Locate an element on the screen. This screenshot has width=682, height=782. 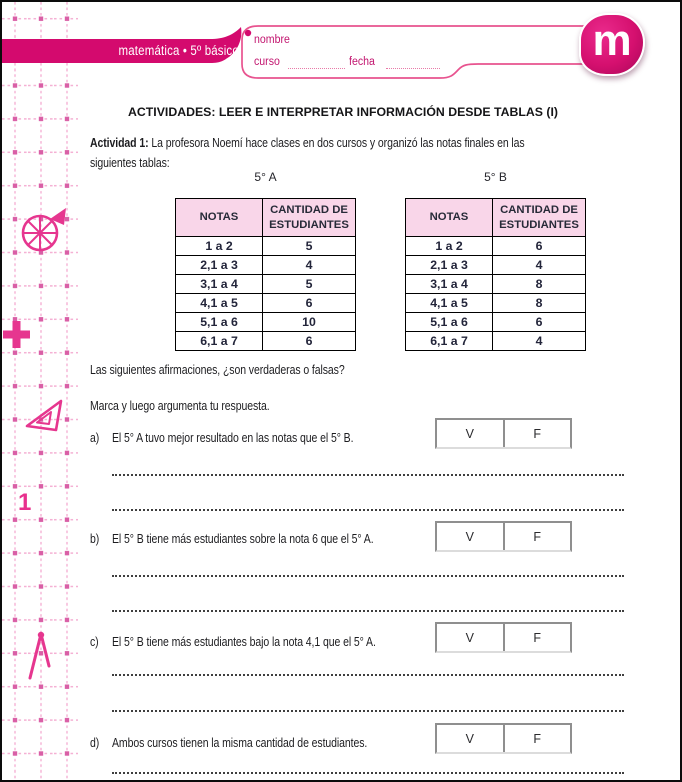
plus-icon is located at coordinates (16, 334).